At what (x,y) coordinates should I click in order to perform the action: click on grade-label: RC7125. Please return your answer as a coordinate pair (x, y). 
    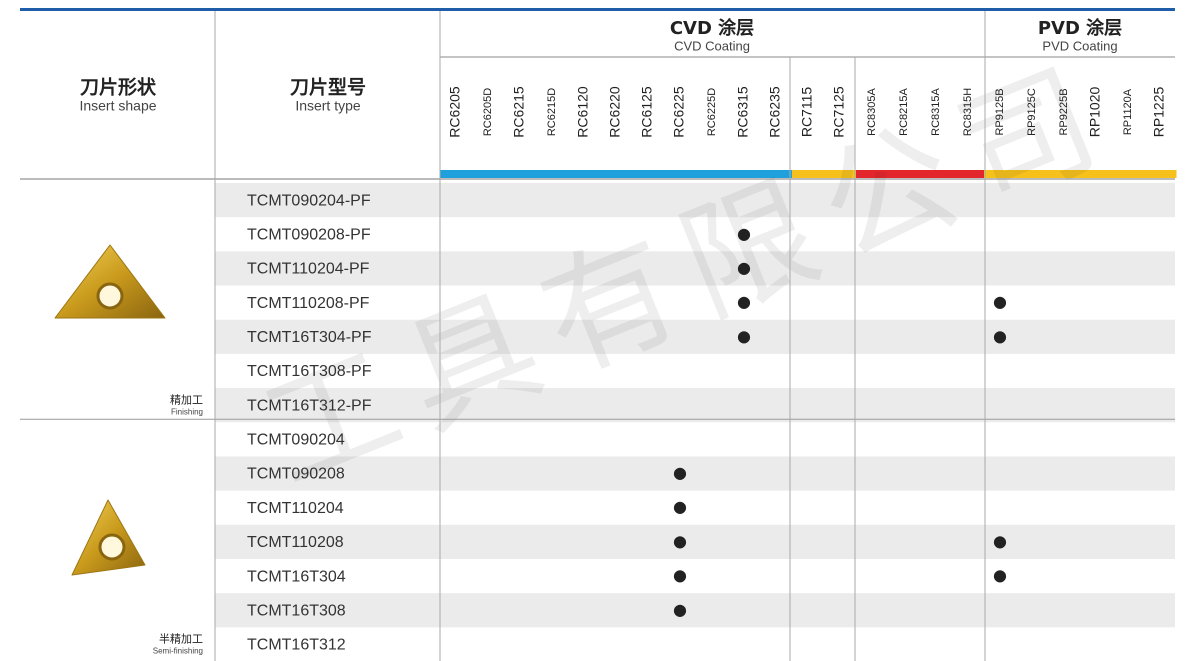
    Looking at the image, I should click on (839, 112).